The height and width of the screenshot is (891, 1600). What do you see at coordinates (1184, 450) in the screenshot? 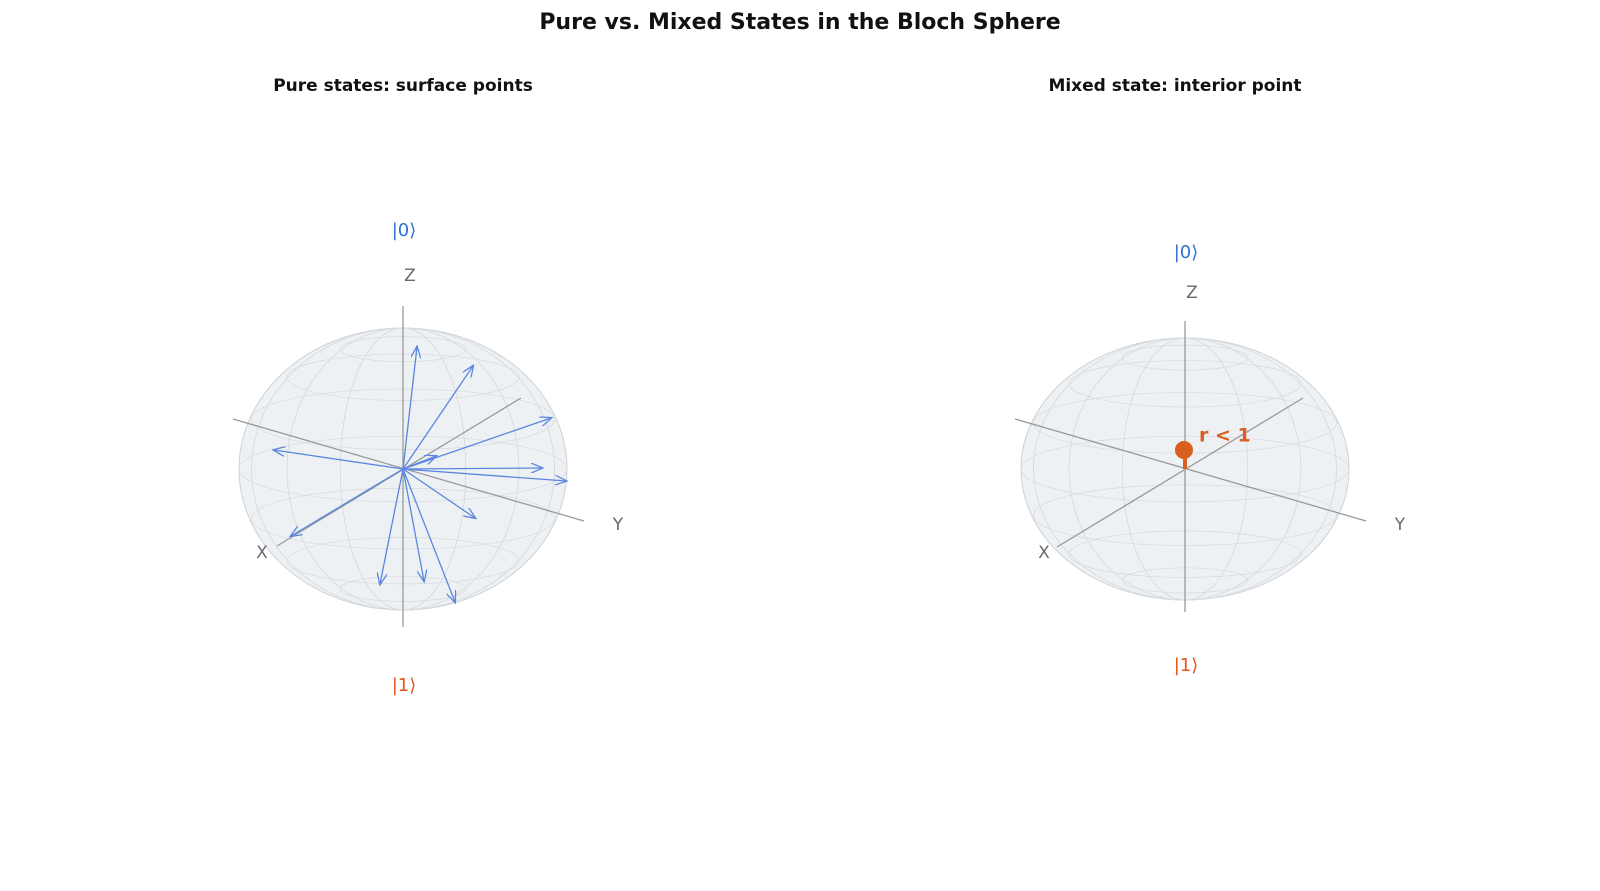
I see `mixed-state-point` at bounding box center [1184, 450].